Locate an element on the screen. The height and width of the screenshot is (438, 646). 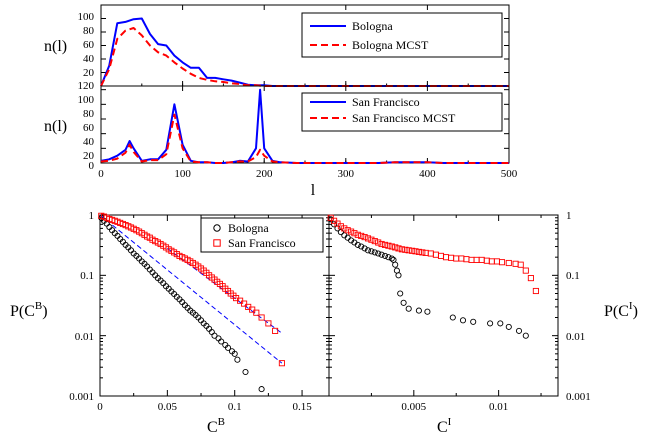
tick-label: 500 is located at coordinates (509, 174).